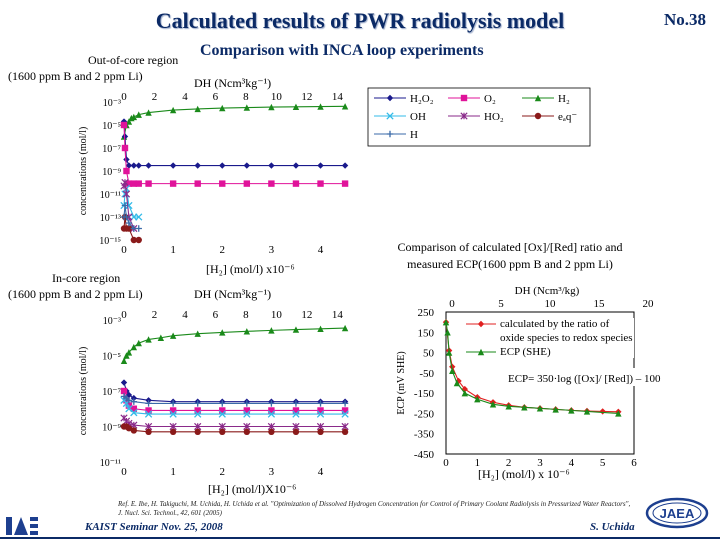  Describe the element at coordinates (185, 97) in the screenshot. I see `panel1-x2-tick-2: 4` at that location.